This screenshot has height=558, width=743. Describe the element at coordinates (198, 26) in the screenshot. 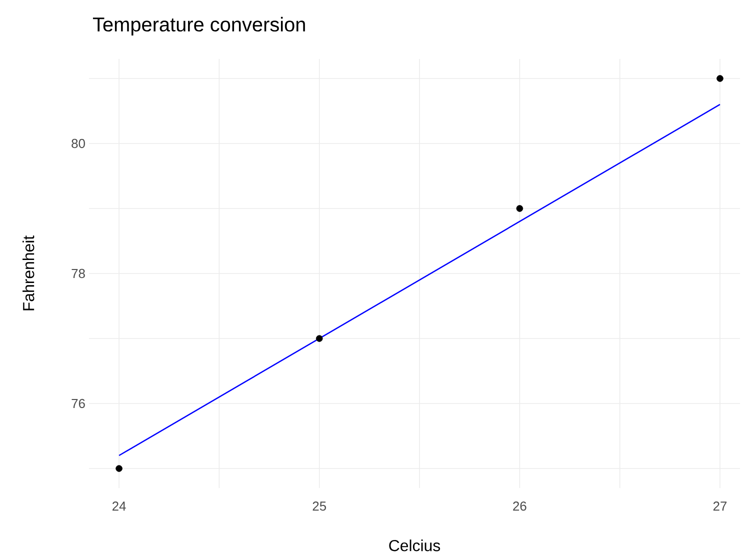

I see `chart-title: Temperature conversion` at that location.